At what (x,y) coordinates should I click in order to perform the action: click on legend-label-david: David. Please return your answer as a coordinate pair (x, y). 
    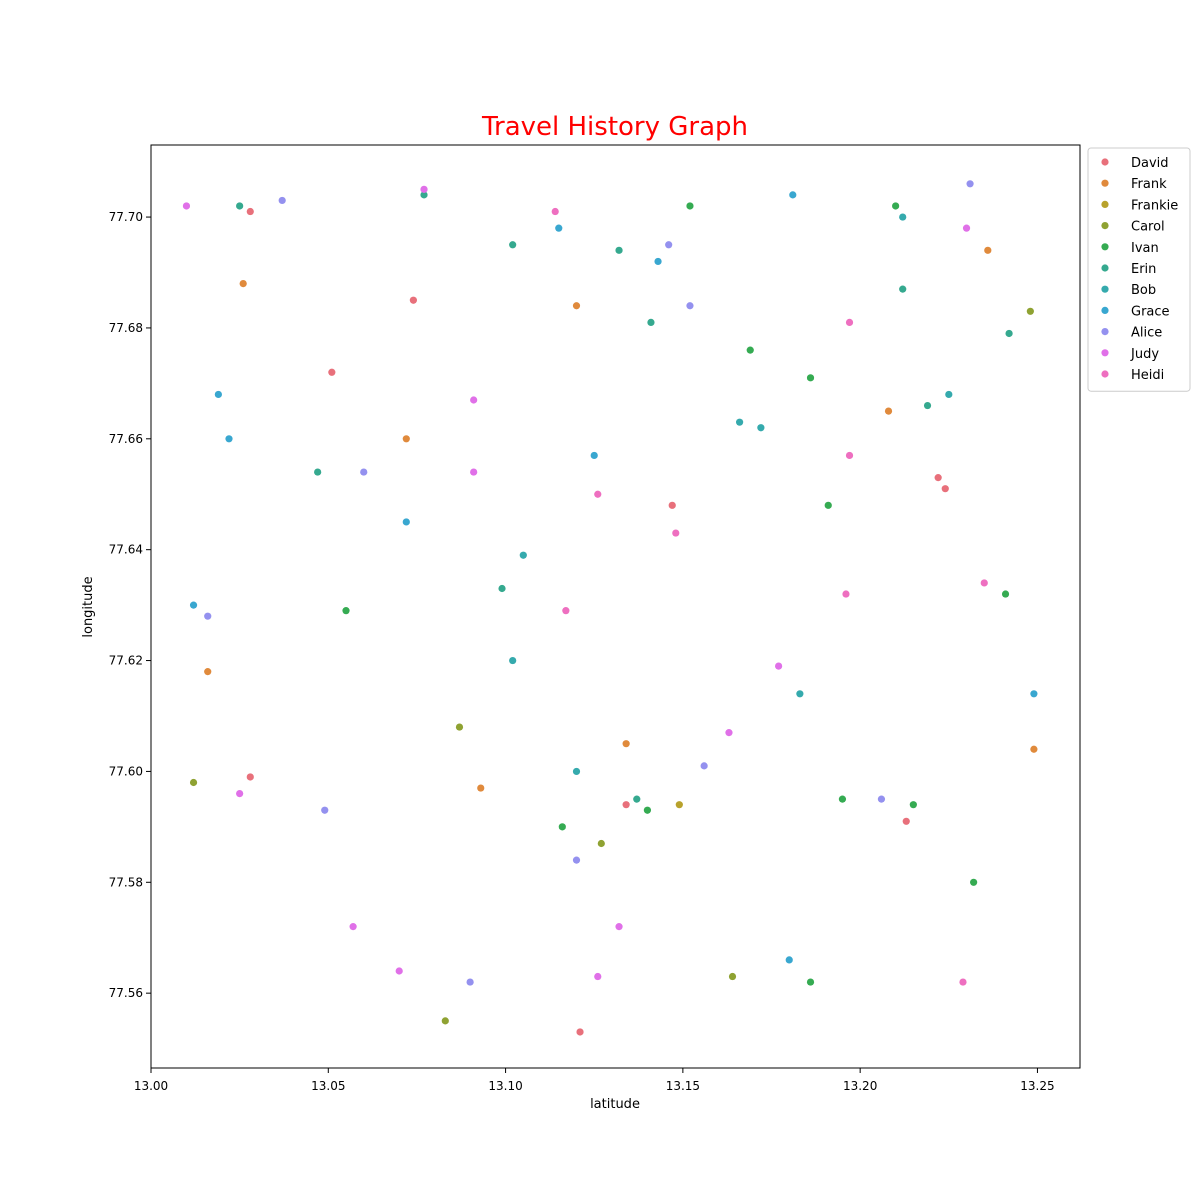
    Looking at the image, I should click on (1150, 163).